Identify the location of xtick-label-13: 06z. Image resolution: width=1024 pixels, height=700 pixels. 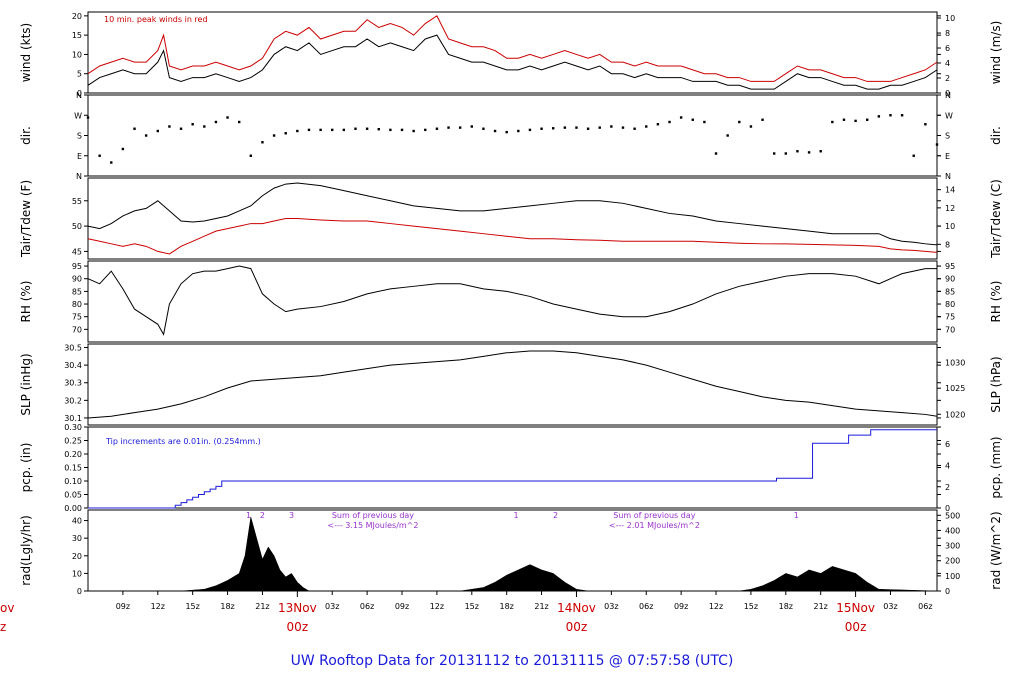
(646, 606).